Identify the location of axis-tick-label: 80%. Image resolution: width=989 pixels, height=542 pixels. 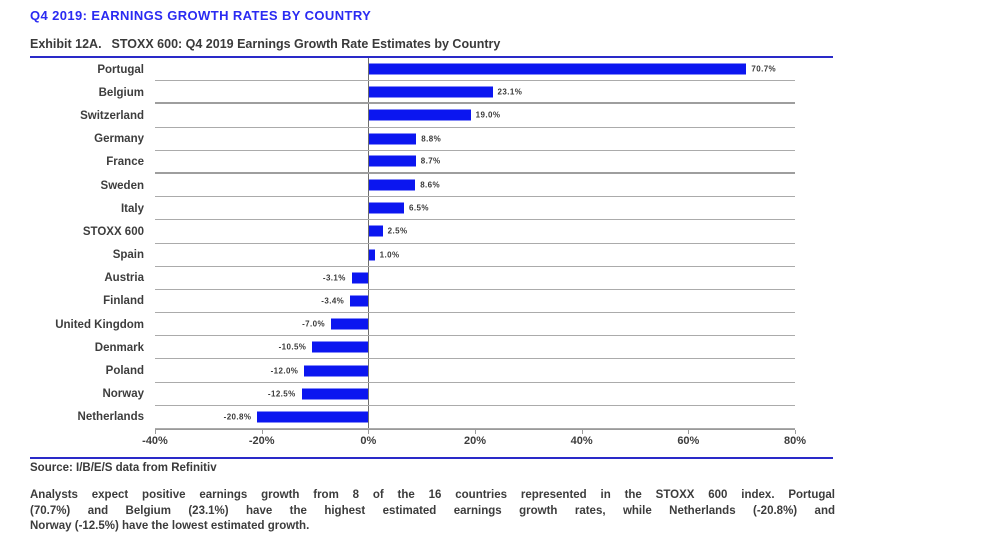
(795, 441).